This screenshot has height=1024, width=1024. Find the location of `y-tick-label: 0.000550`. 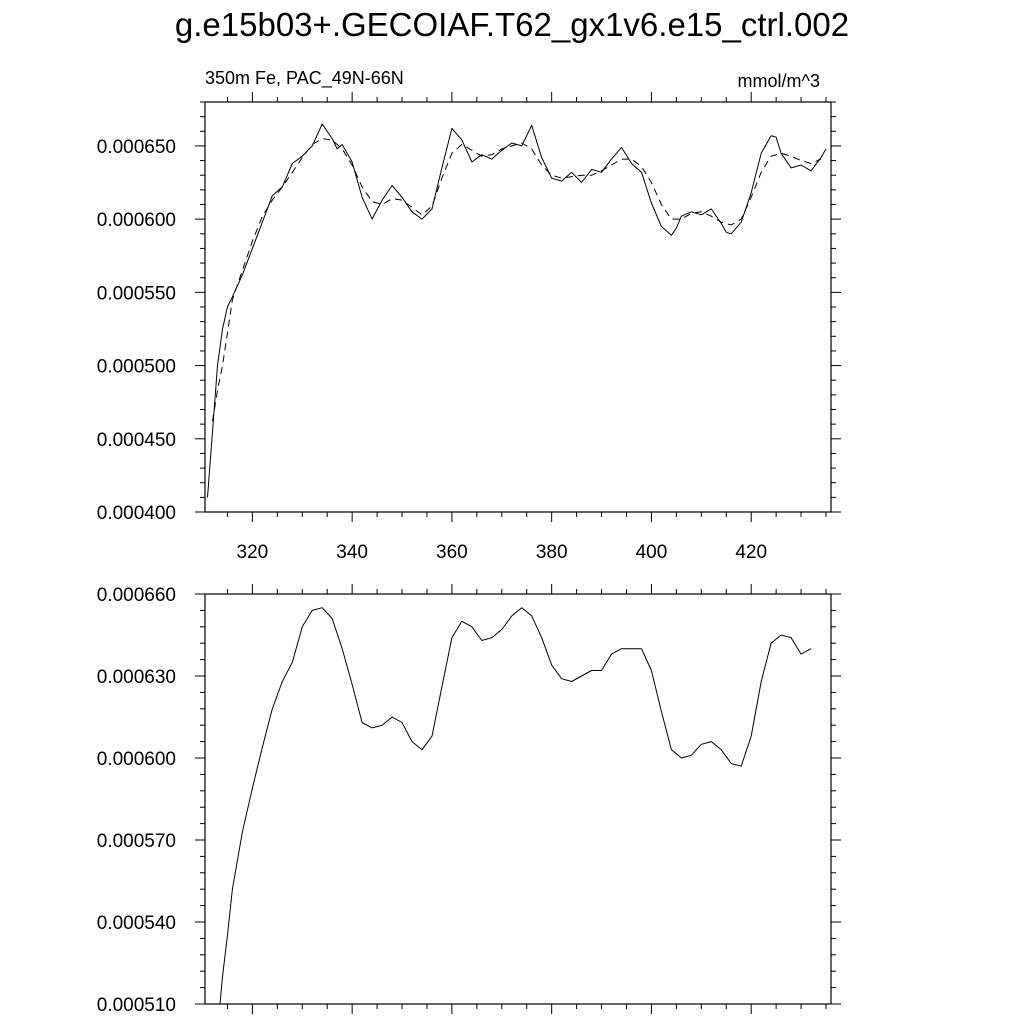

y-tick-label: 0.000550 is located at coordinates (136, 293).